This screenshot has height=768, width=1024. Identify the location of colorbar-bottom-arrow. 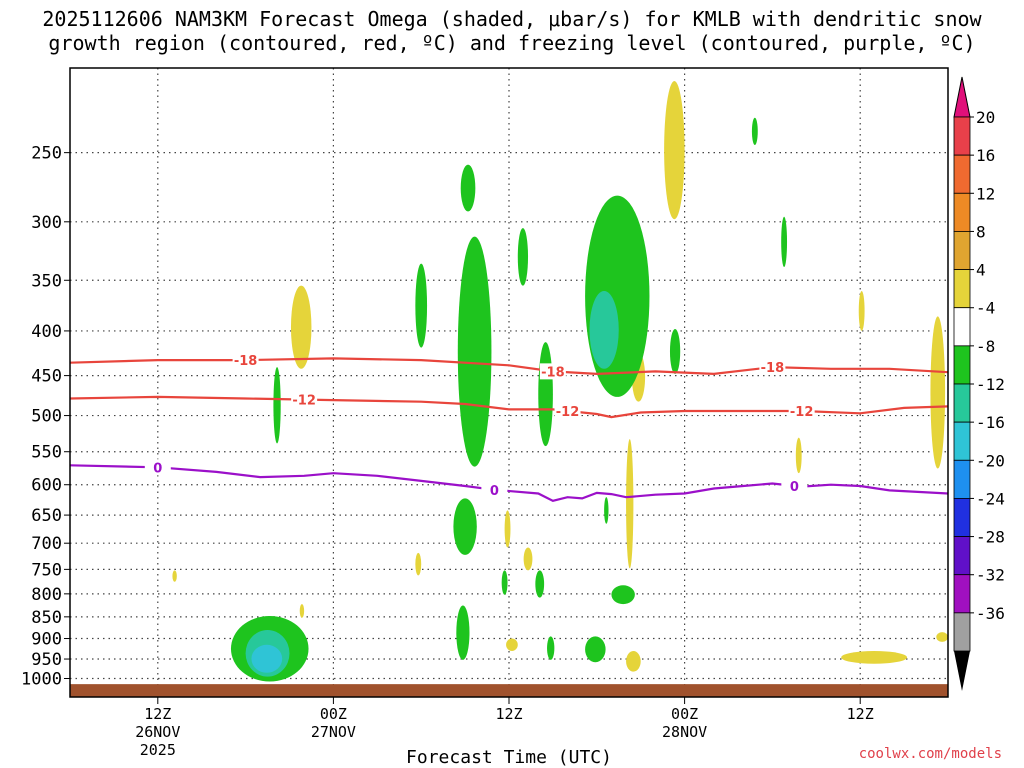
(962, 671).